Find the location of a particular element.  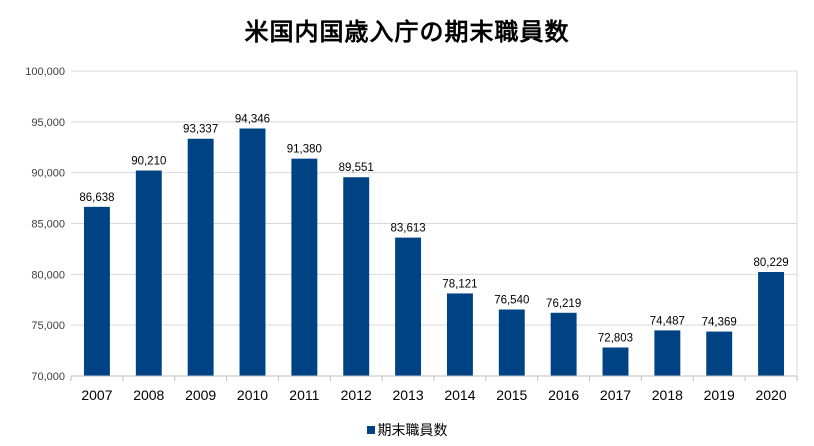

data-label: 76,540 is located at coordinates (511, 301).